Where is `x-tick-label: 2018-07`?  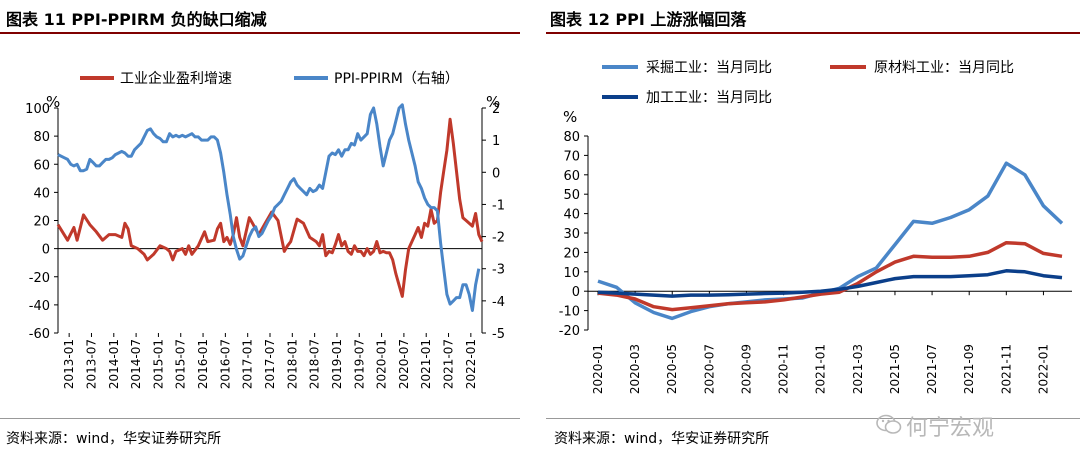
x-tick-label: 2018-07 is located at coordinates (315, 364).